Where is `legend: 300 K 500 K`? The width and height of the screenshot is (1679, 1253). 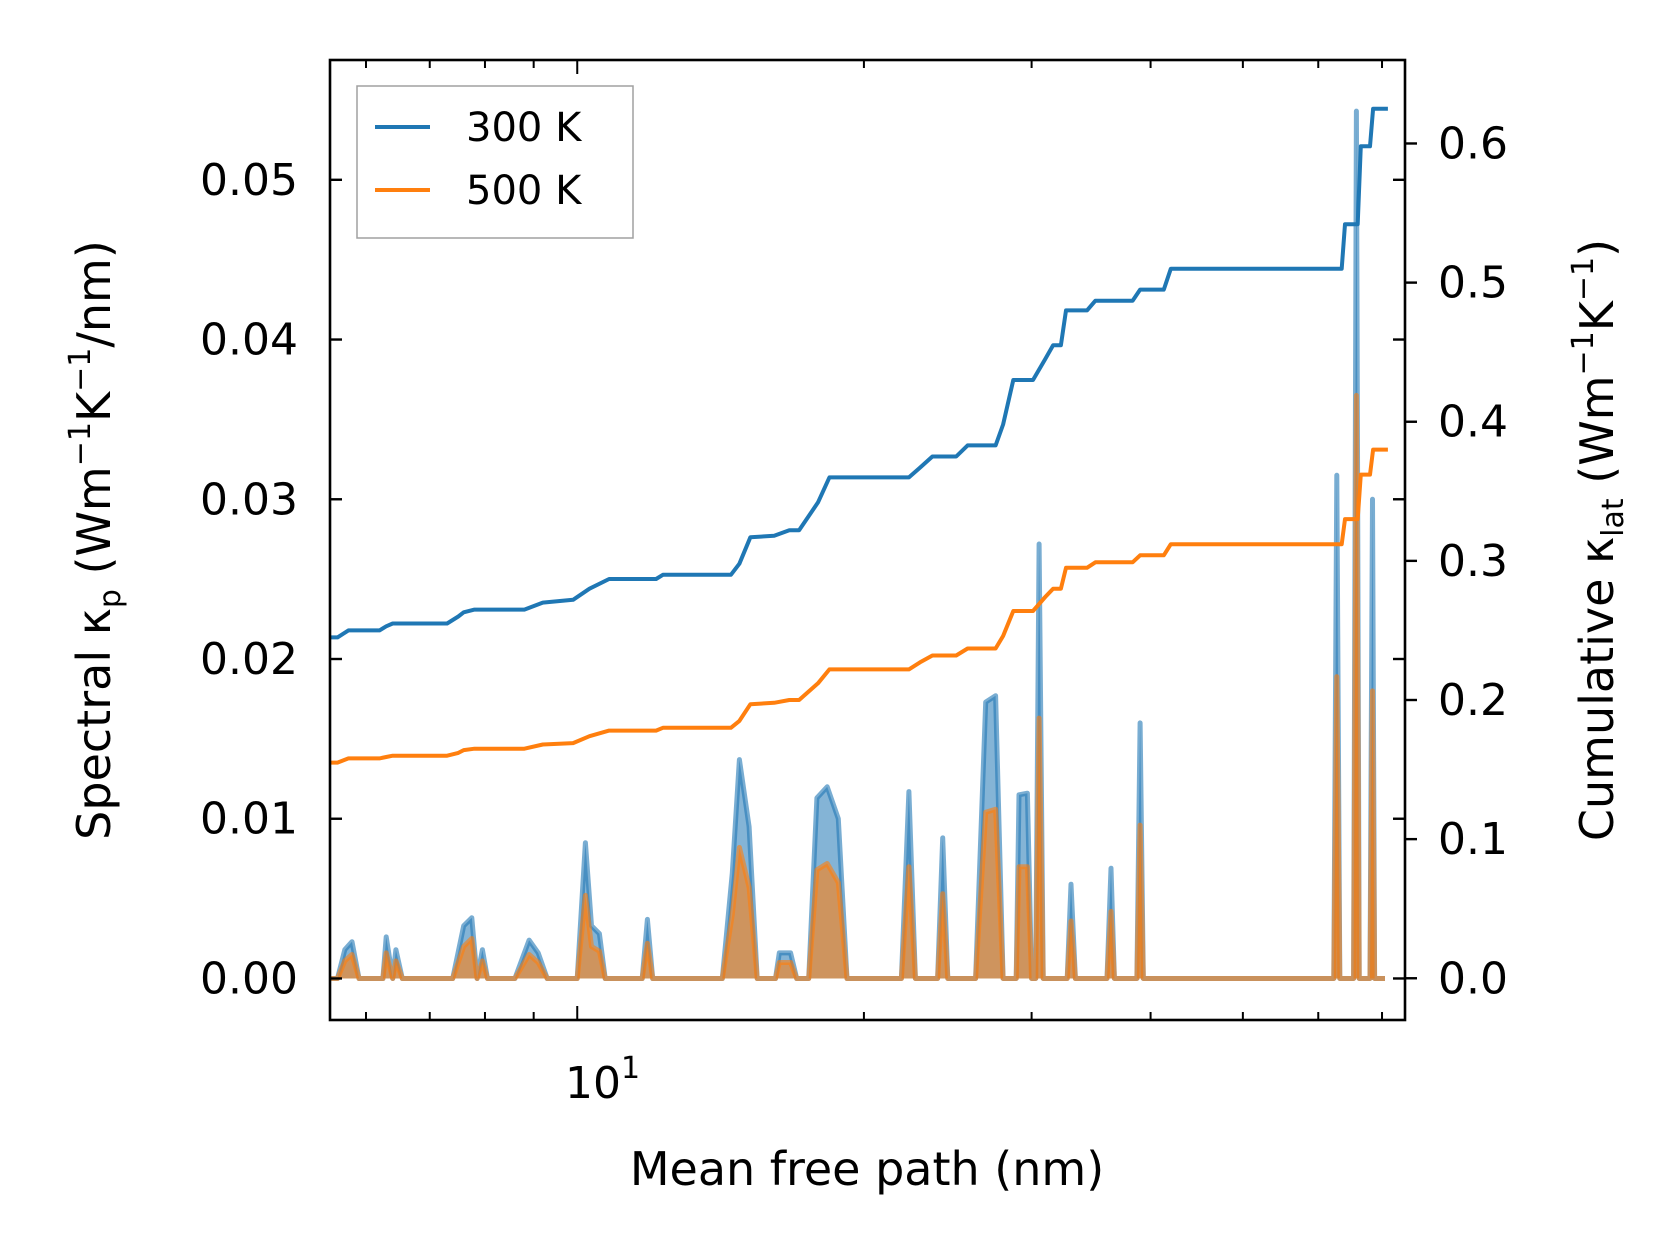
legend: 300 K 500 K is located at coordinates (495, 162).